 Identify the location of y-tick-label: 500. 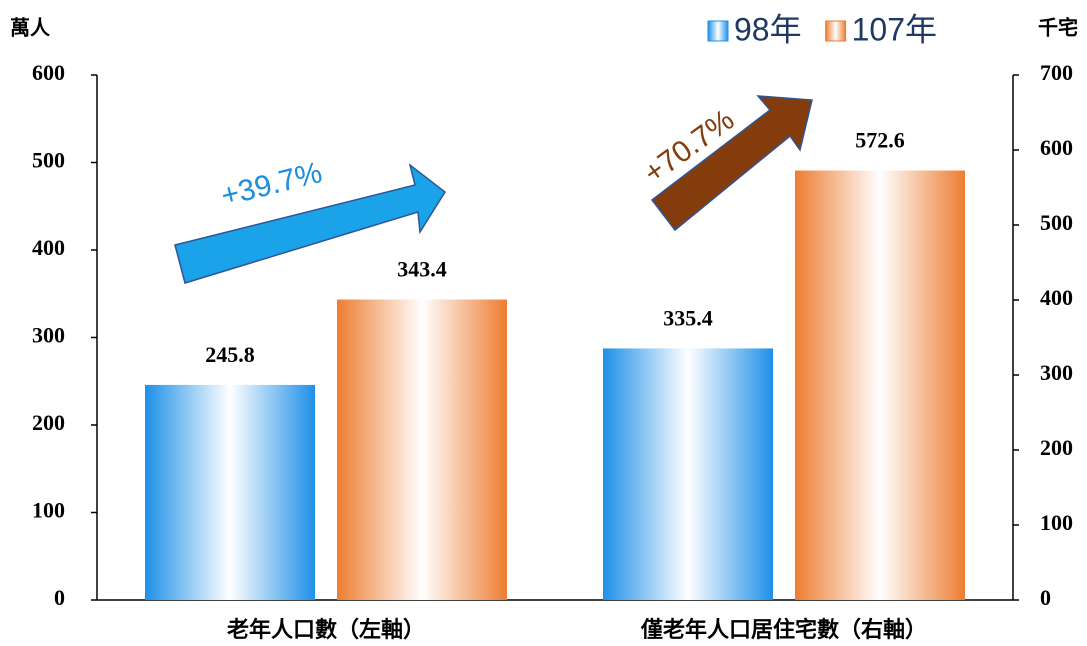
(48, 160).